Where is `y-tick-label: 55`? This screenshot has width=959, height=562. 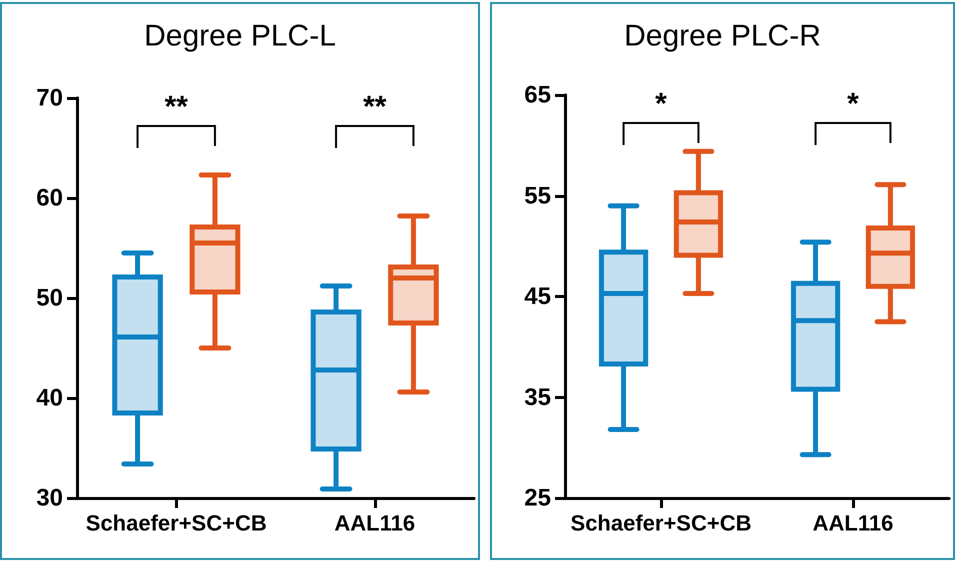 y-tick-label: 55 is located at coordinates (537, 196).